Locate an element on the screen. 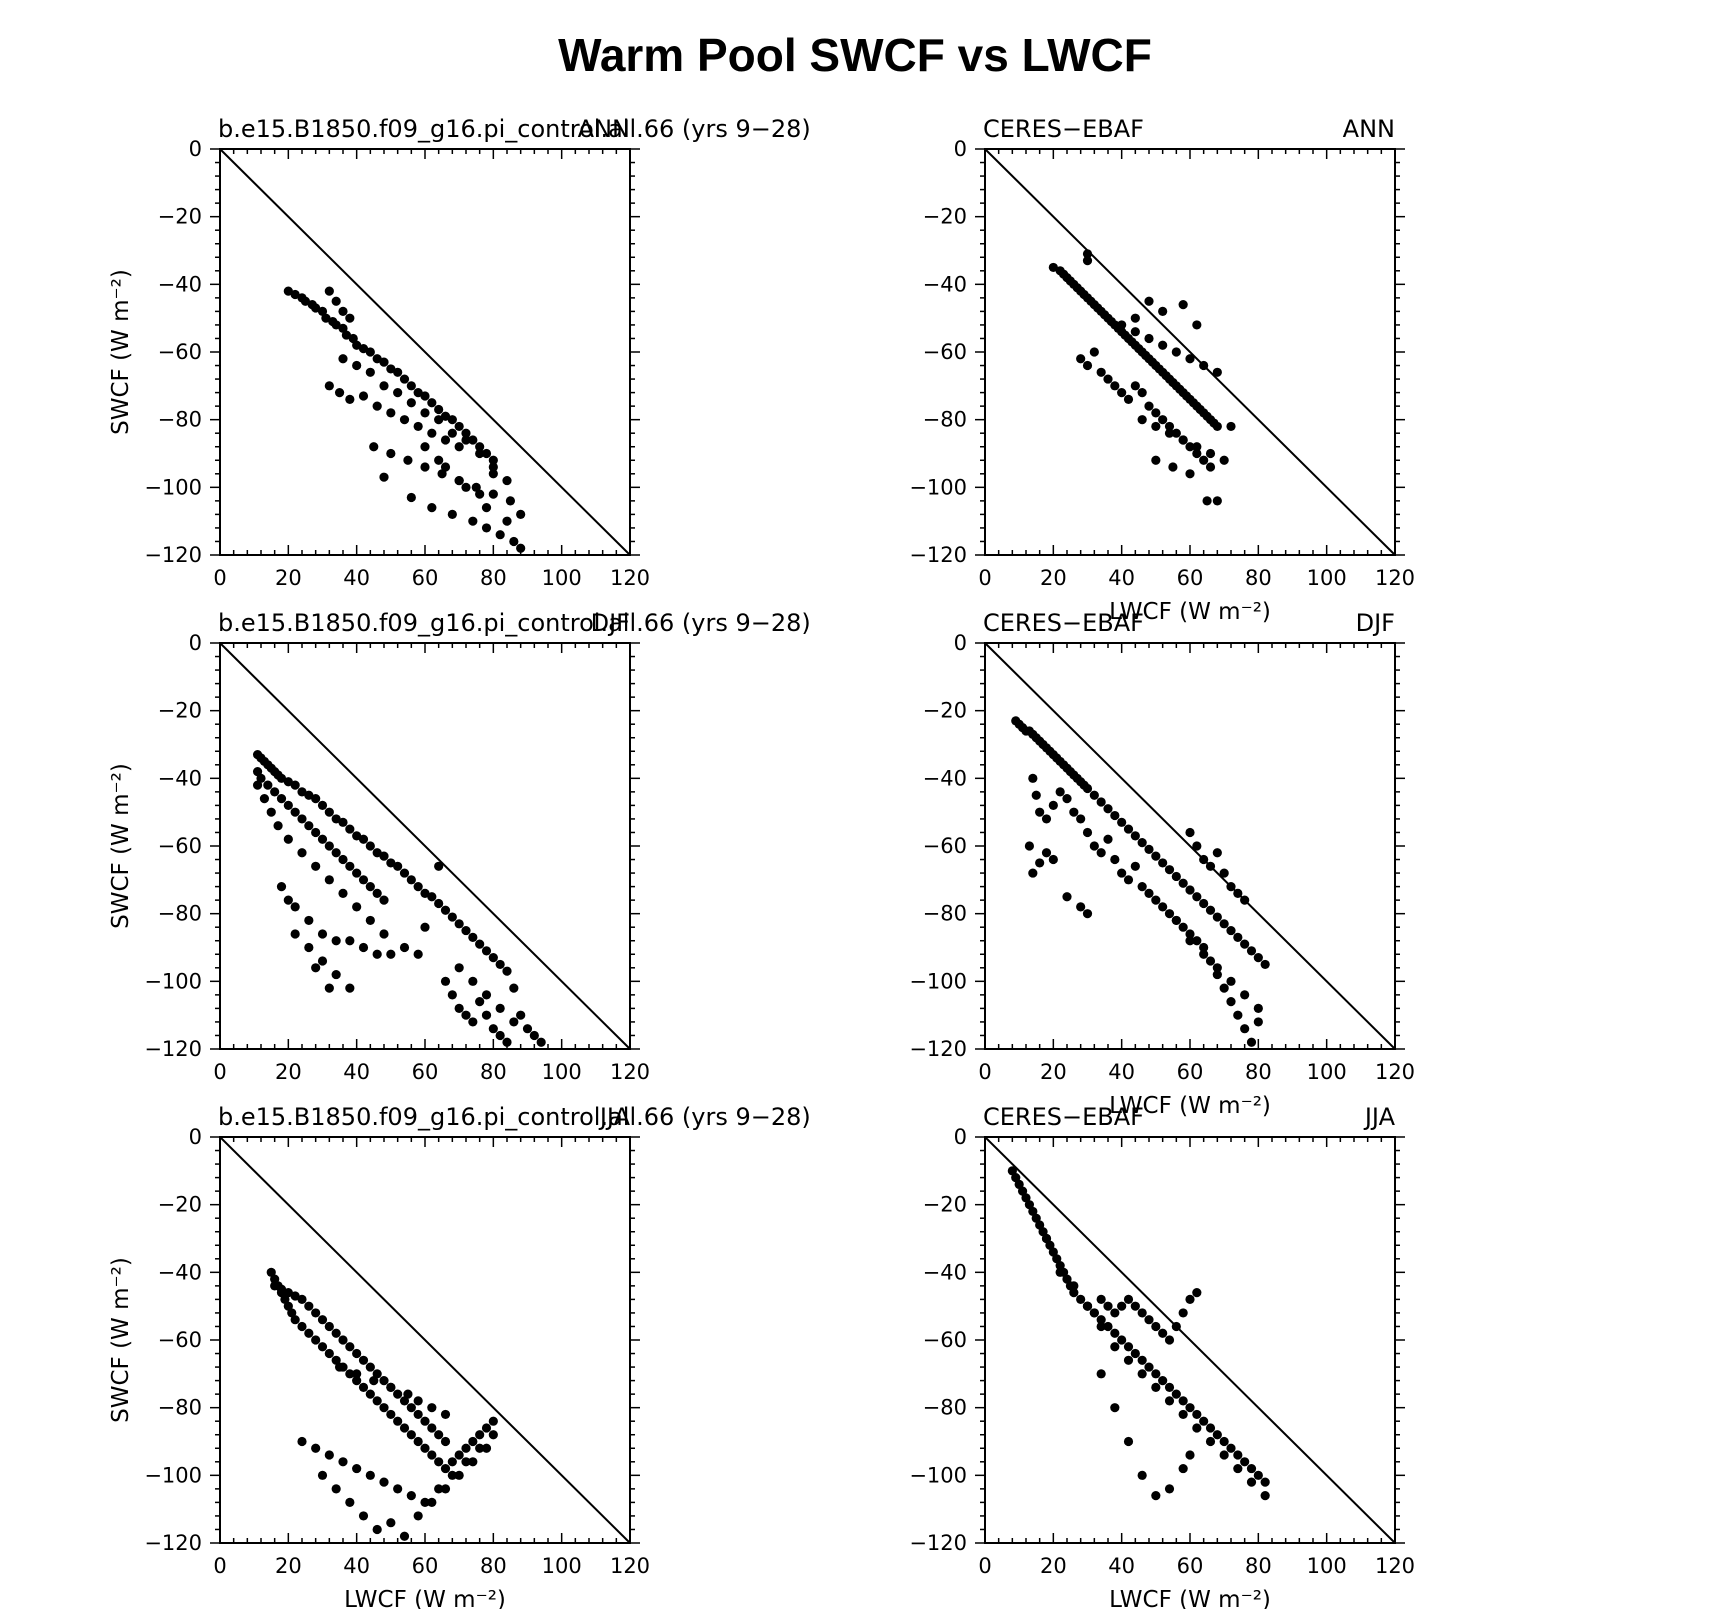 Image resolution: width=1710 pixels, height=1609 pixels. x-tick-label: 60 is located at coordinates (1190, 578).